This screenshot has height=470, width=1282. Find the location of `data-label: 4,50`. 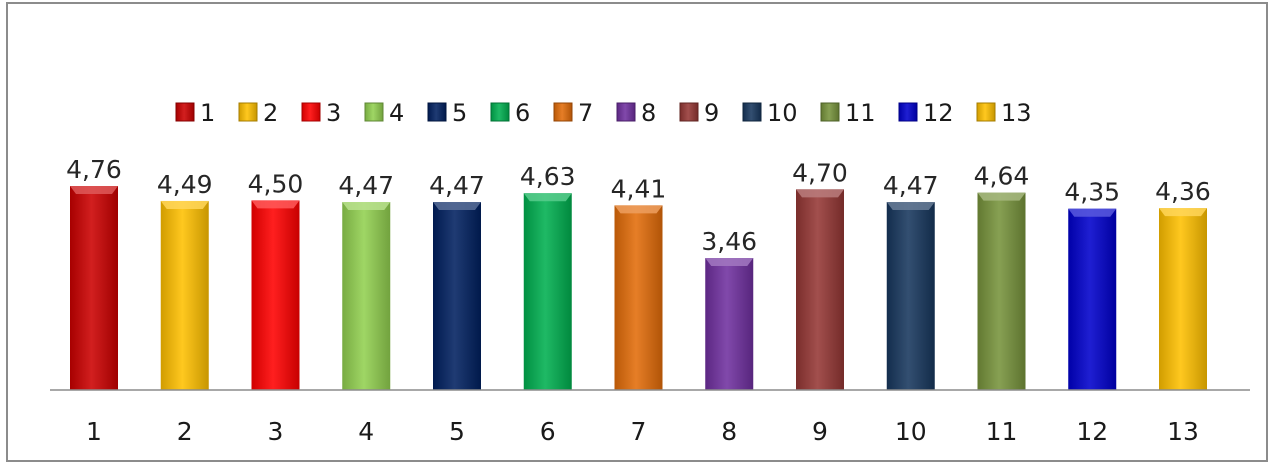

data-label: 4,50 is located at coordinates (276, 183).